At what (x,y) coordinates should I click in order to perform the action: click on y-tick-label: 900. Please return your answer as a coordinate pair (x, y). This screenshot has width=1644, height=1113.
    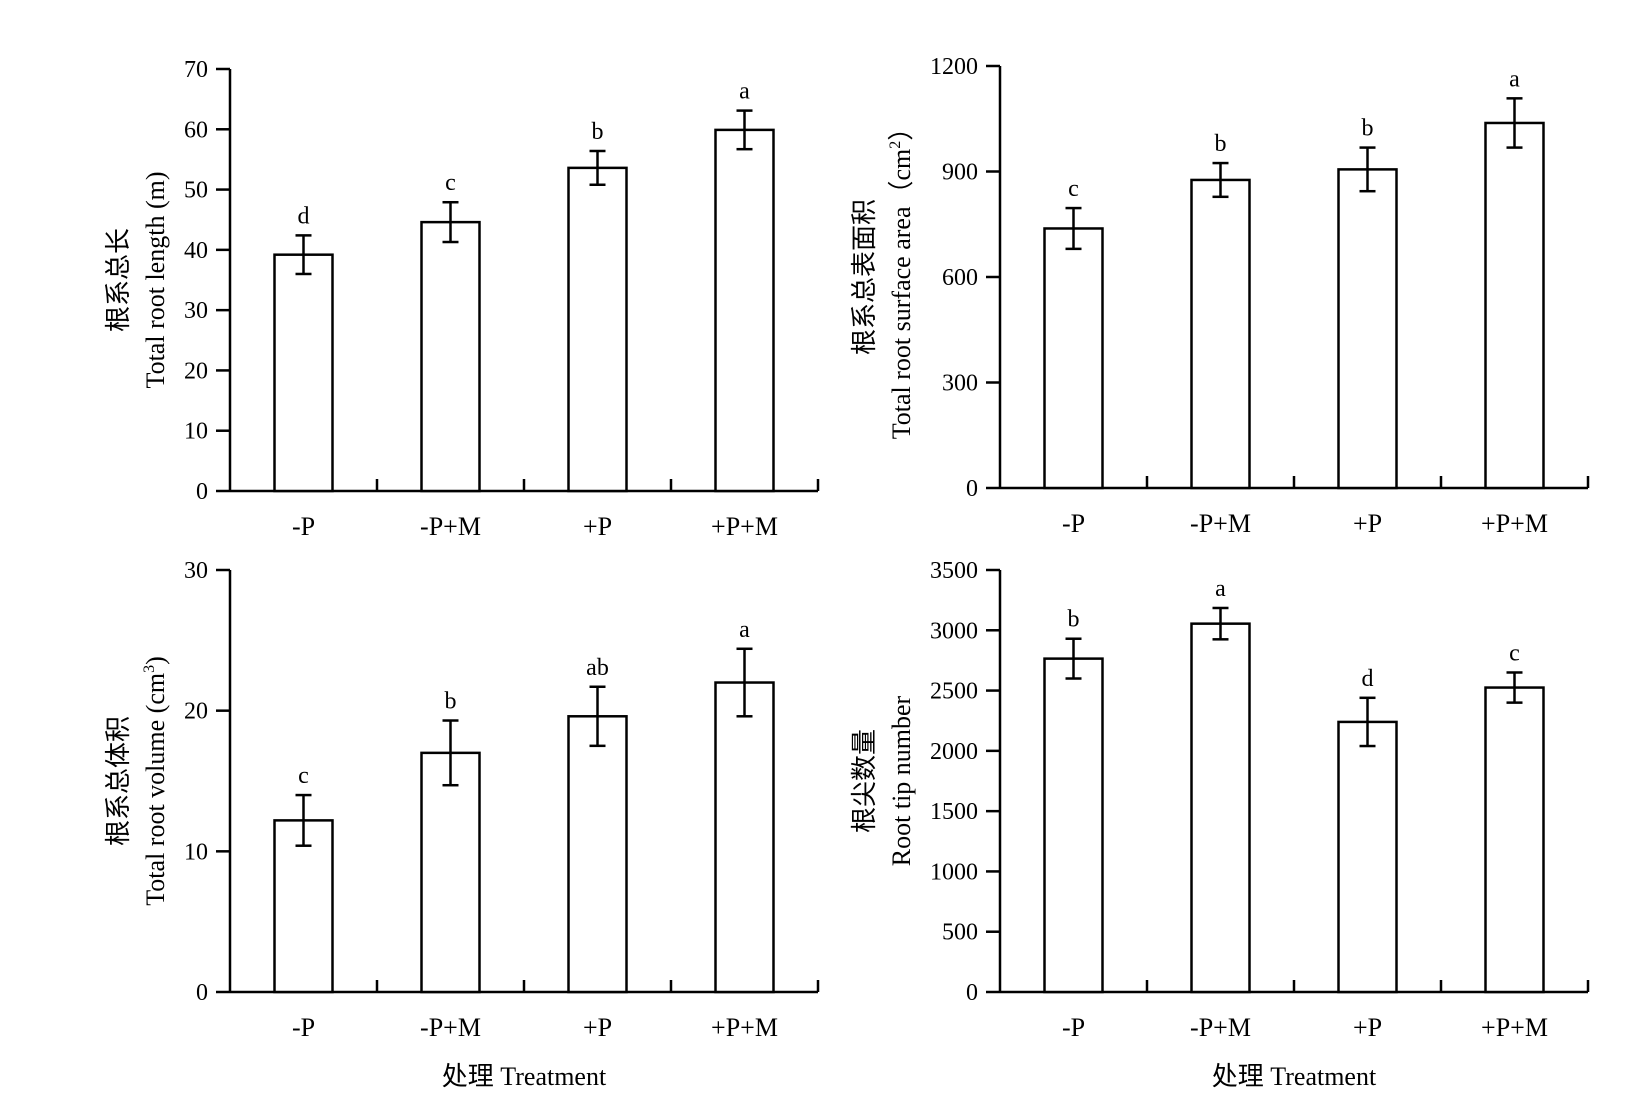
    Looking at the image, I should click on (960, 173).